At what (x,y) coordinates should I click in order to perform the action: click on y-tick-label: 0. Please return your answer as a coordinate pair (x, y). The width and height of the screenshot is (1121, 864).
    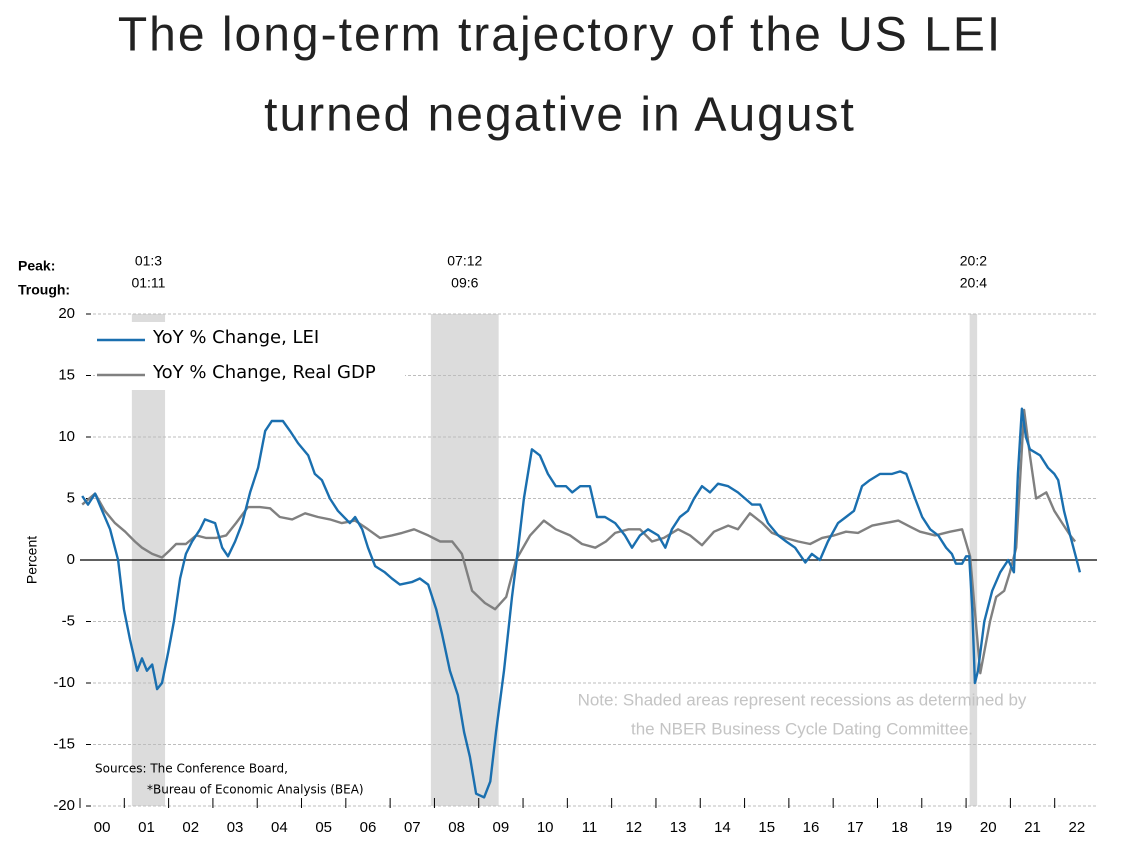
    Looking at the image, I should click on (71, 559).